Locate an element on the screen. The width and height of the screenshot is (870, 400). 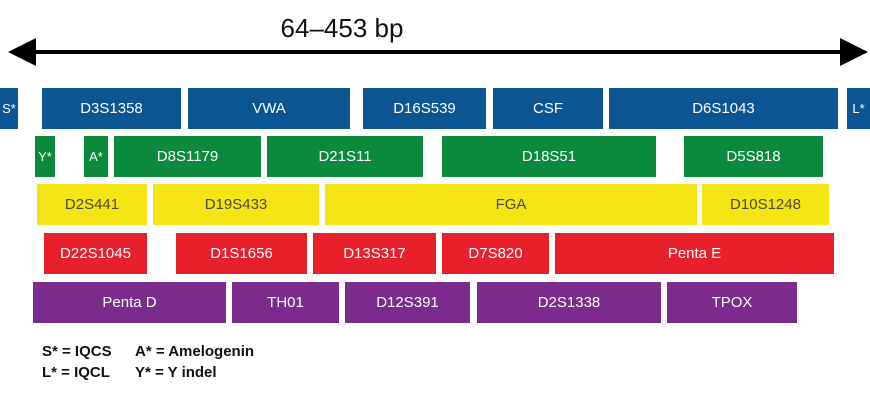
locus-box: D8S1179 is located at coordinates (187, 156).